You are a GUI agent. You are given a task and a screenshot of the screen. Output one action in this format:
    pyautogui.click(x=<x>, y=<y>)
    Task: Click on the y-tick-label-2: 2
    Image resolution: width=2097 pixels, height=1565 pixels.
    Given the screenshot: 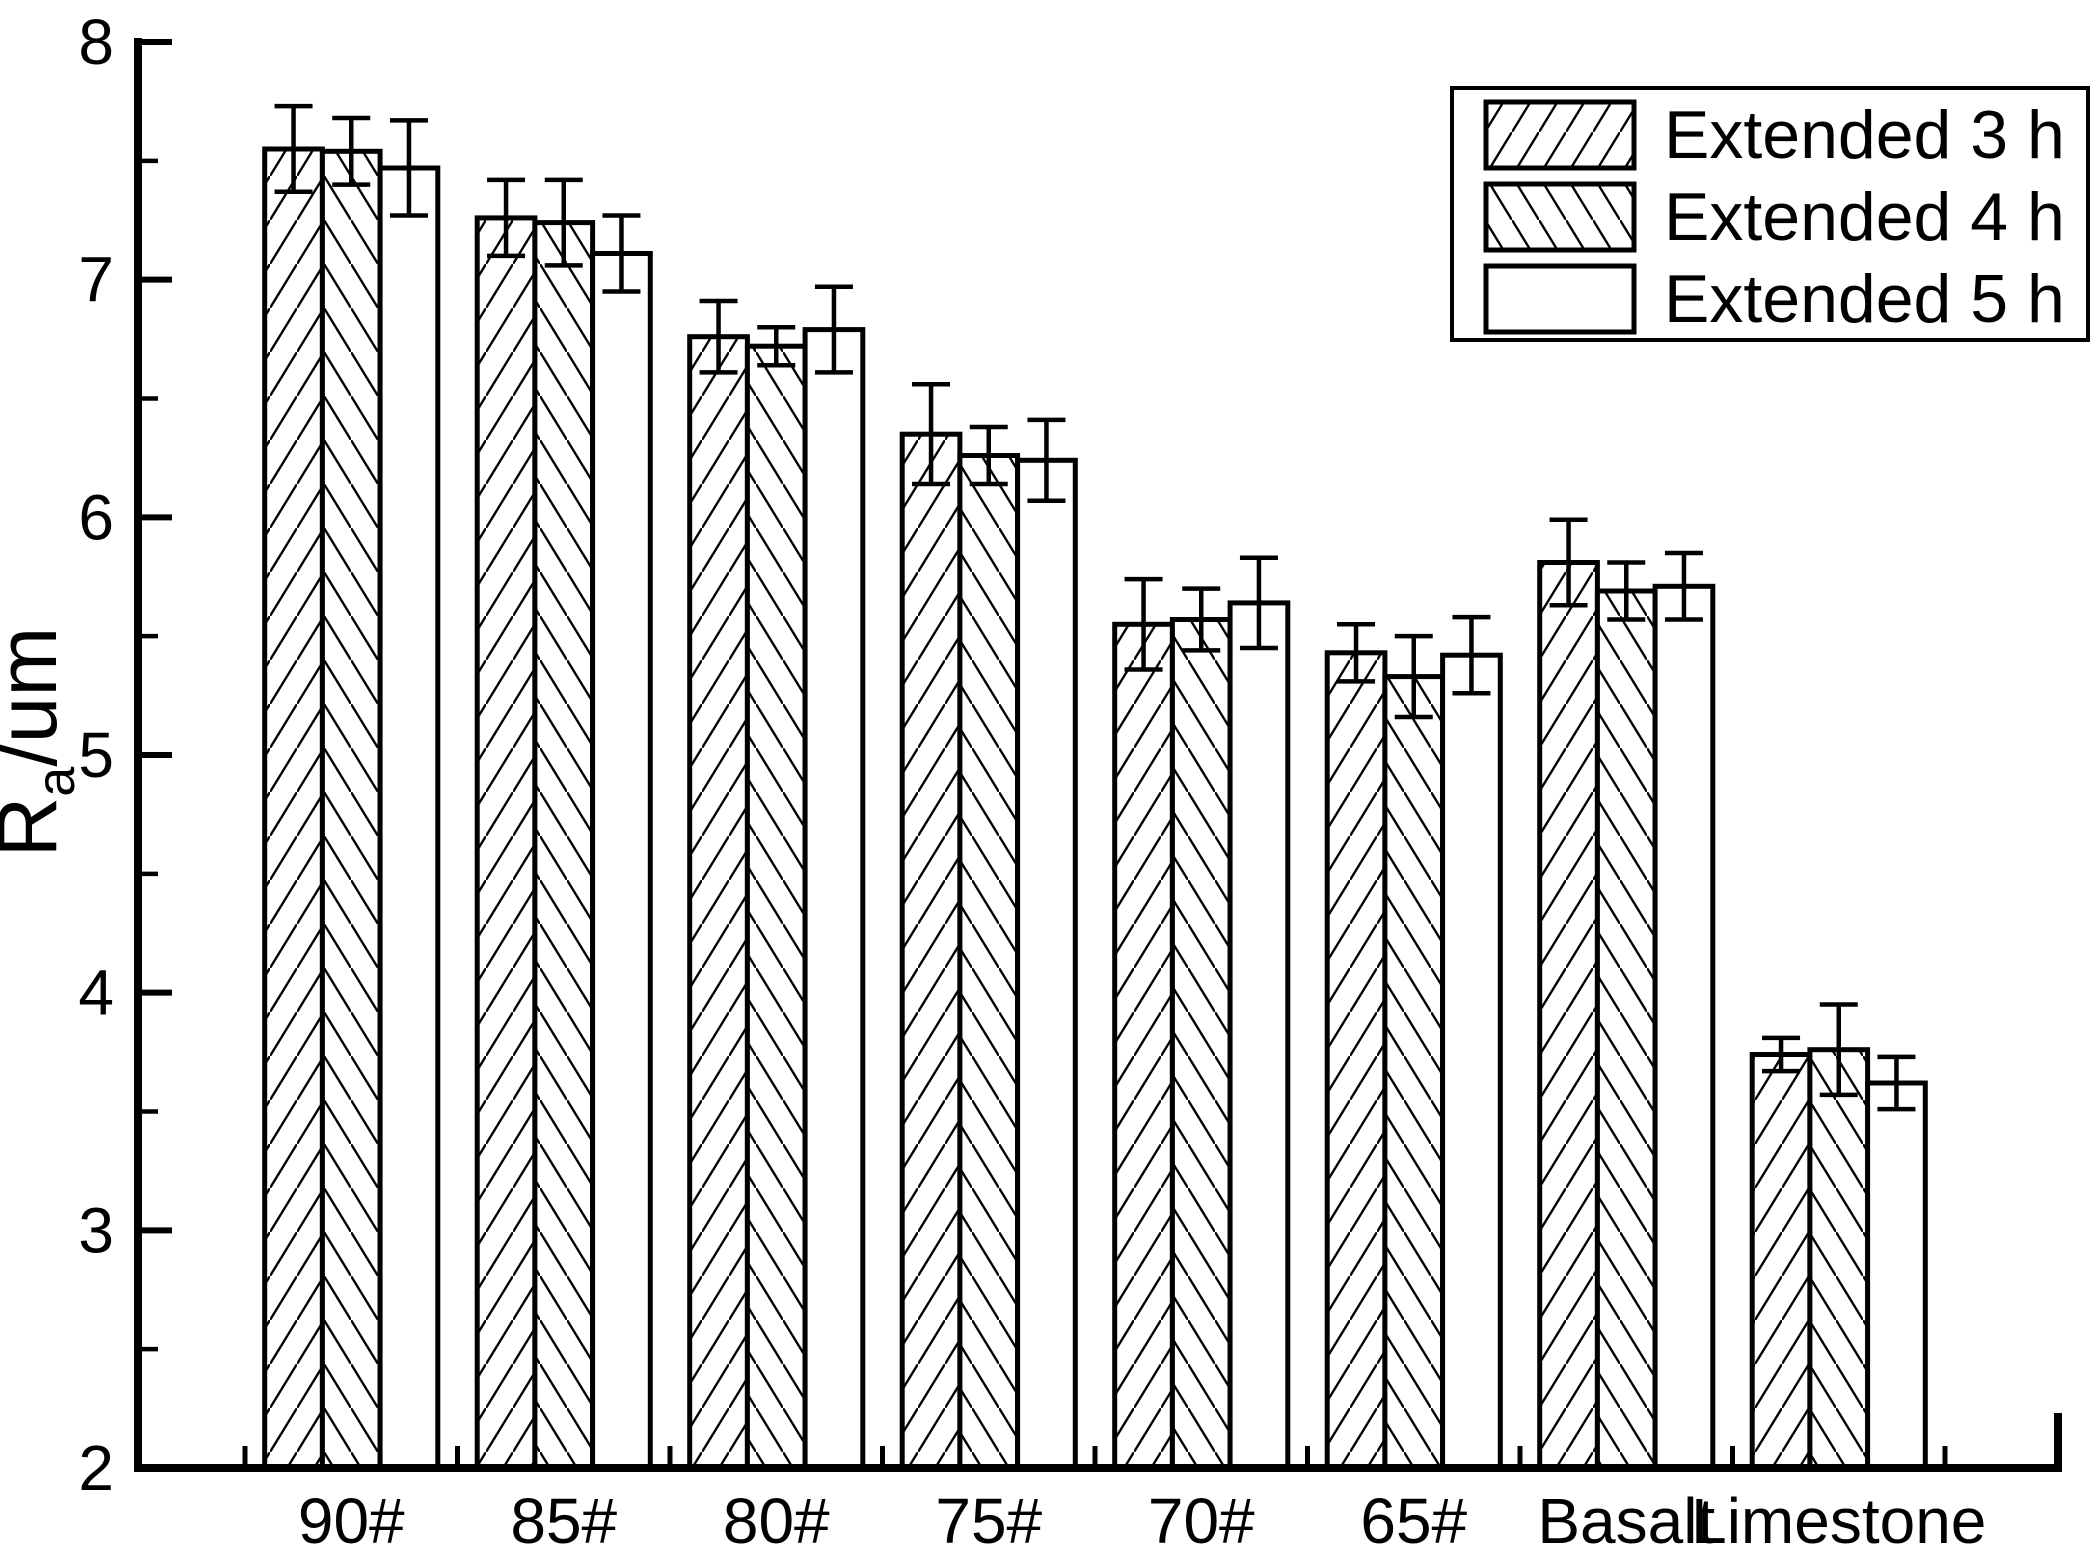 What is the action you would take?
    pyautogui.click(x=96, y=1468)
    